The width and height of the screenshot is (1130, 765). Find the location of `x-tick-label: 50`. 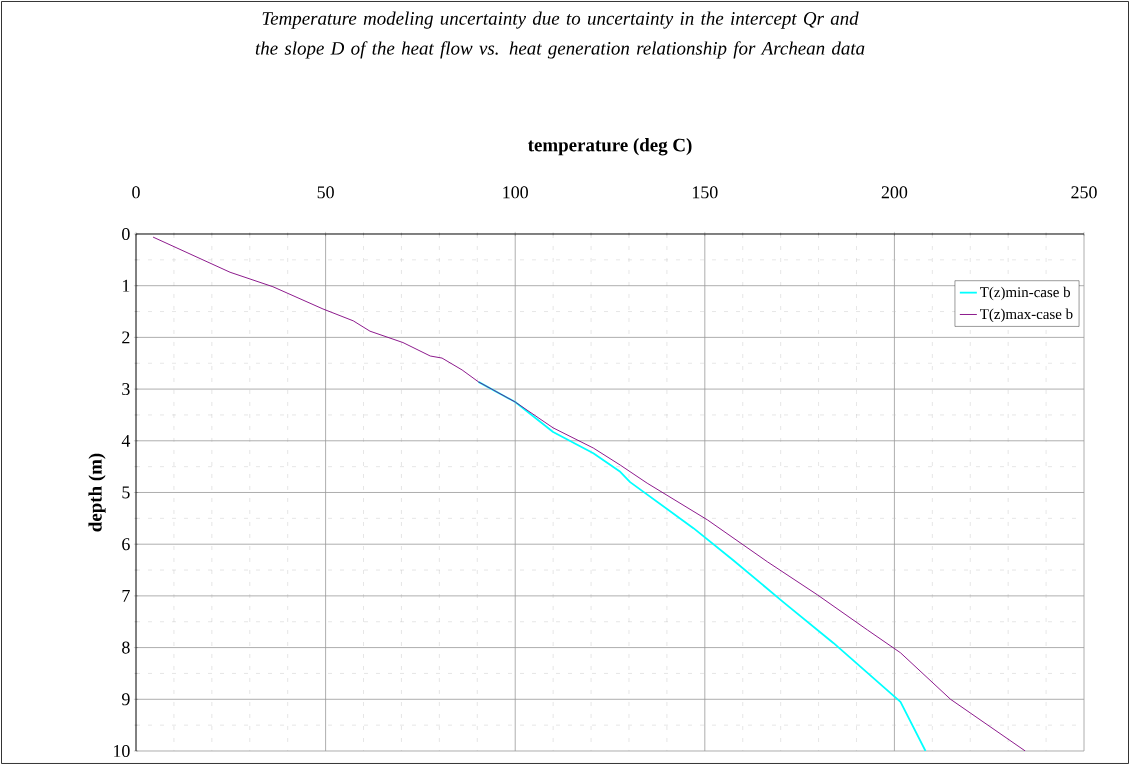

x-tick-label: 50 is located at coordinates (325, 192).